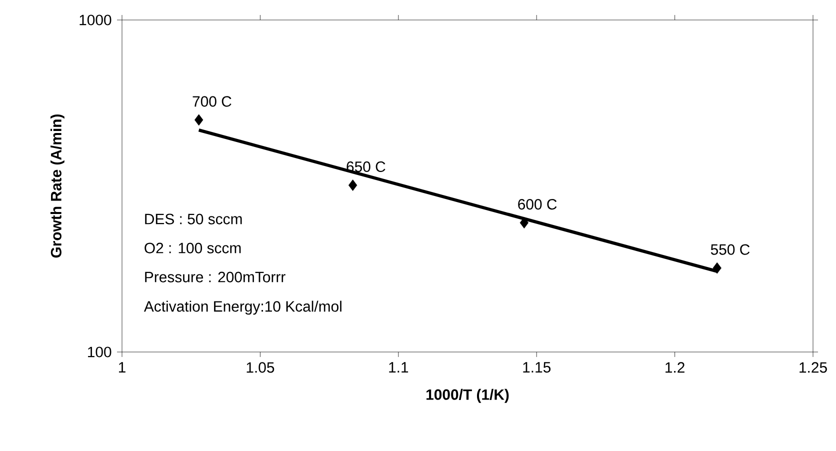  I want to click on annotation: Pressure : 200mTorrr, so click(215, 277).